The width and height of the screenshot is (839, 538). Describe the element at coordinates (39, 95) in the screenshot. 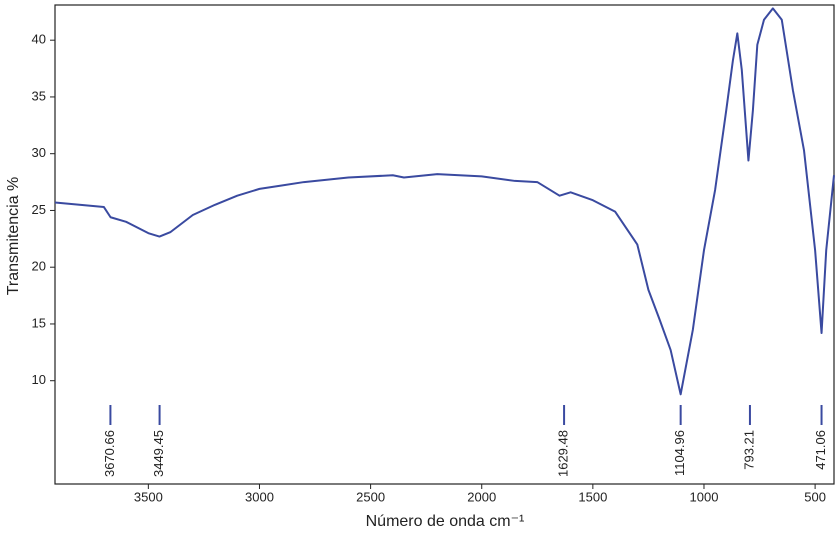

I see `y-tick-label: 35` at that location.